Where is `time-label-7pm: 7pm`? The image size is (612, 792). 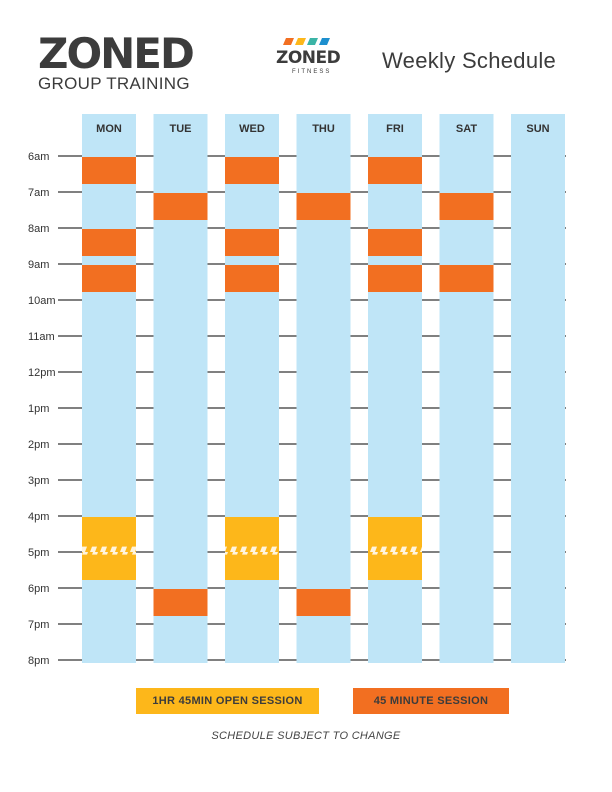 time-label-7pm: 7pm is located at coordinates (38, 625).